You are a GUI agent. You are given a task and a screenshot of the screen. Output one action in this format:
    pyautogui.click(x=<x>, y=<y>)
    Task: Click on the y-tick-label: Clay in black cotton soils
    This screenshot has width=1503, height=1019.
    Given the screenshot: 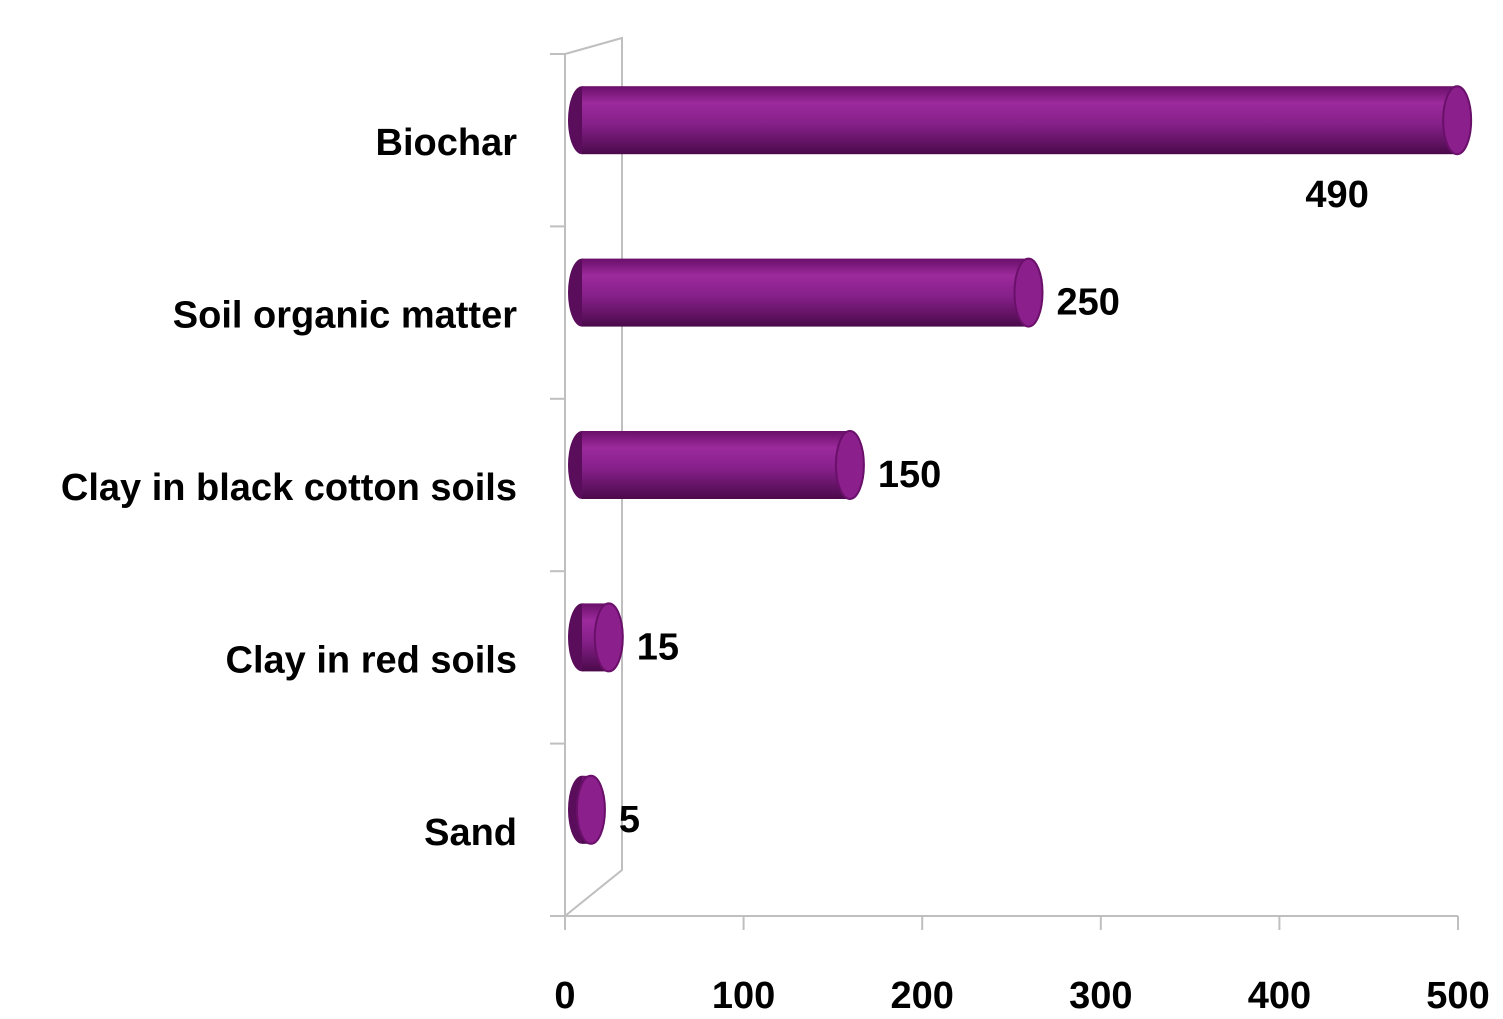 What is the action you would take?
    pyautogui.click(x=289, y=488)
    